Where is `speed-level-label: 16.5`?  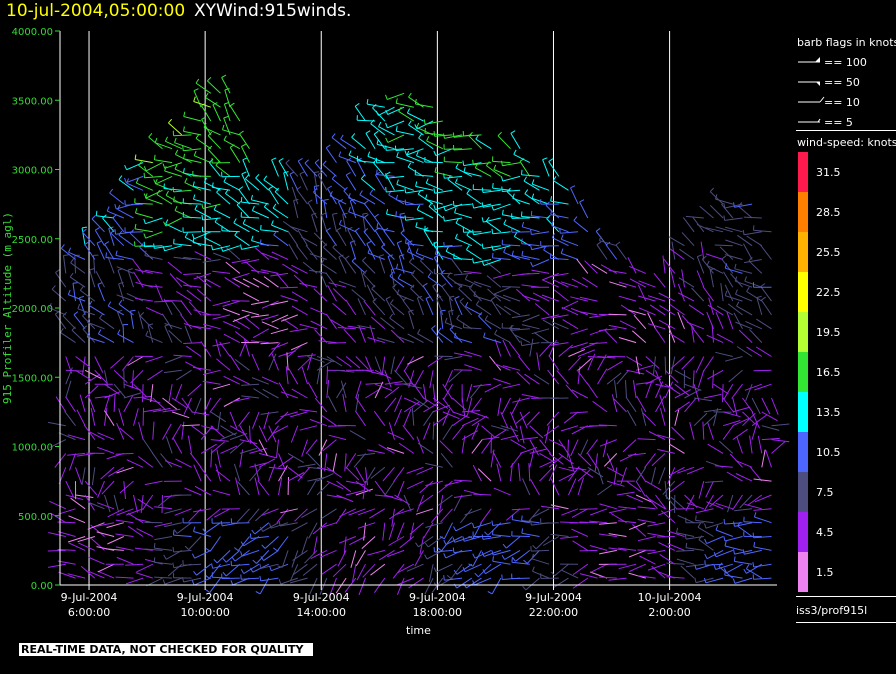
speed-level-label: 16.5 is located at coordinates (828, 372).